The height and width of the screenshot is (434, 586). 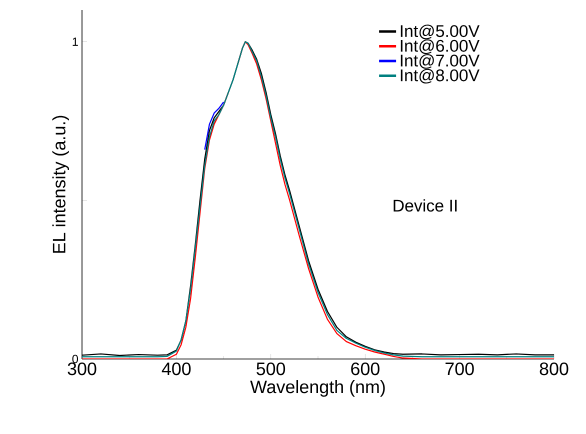 I want to click on legend-label: Int@5.00V, so click(x=440, y=32).